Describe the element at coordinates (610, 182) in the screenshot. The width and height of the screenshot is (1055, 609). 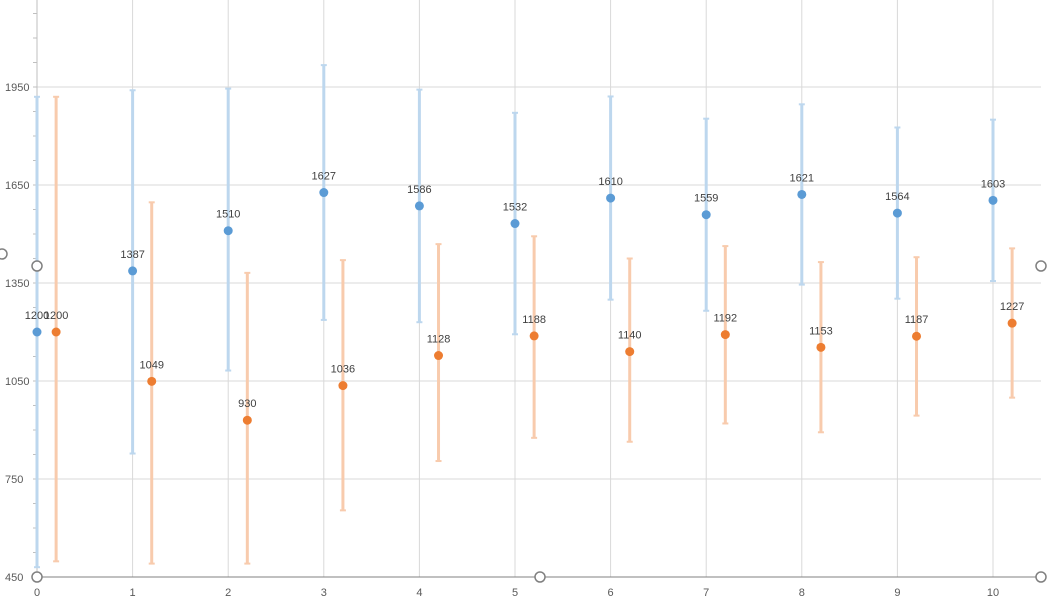
I see `data-label: 1610` at that location.